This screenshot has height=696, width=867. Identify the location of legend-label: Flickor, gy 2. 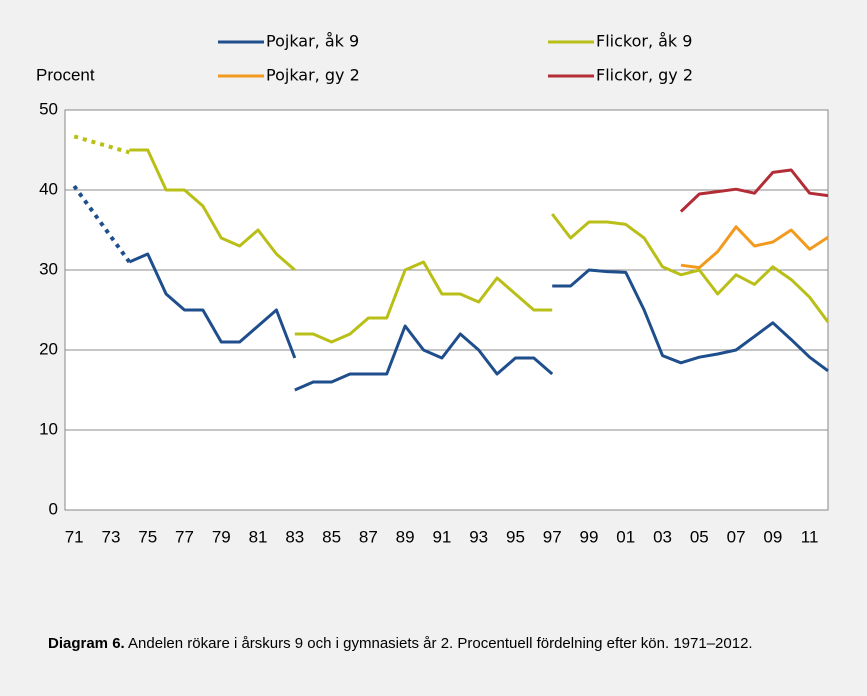
(644, 75).